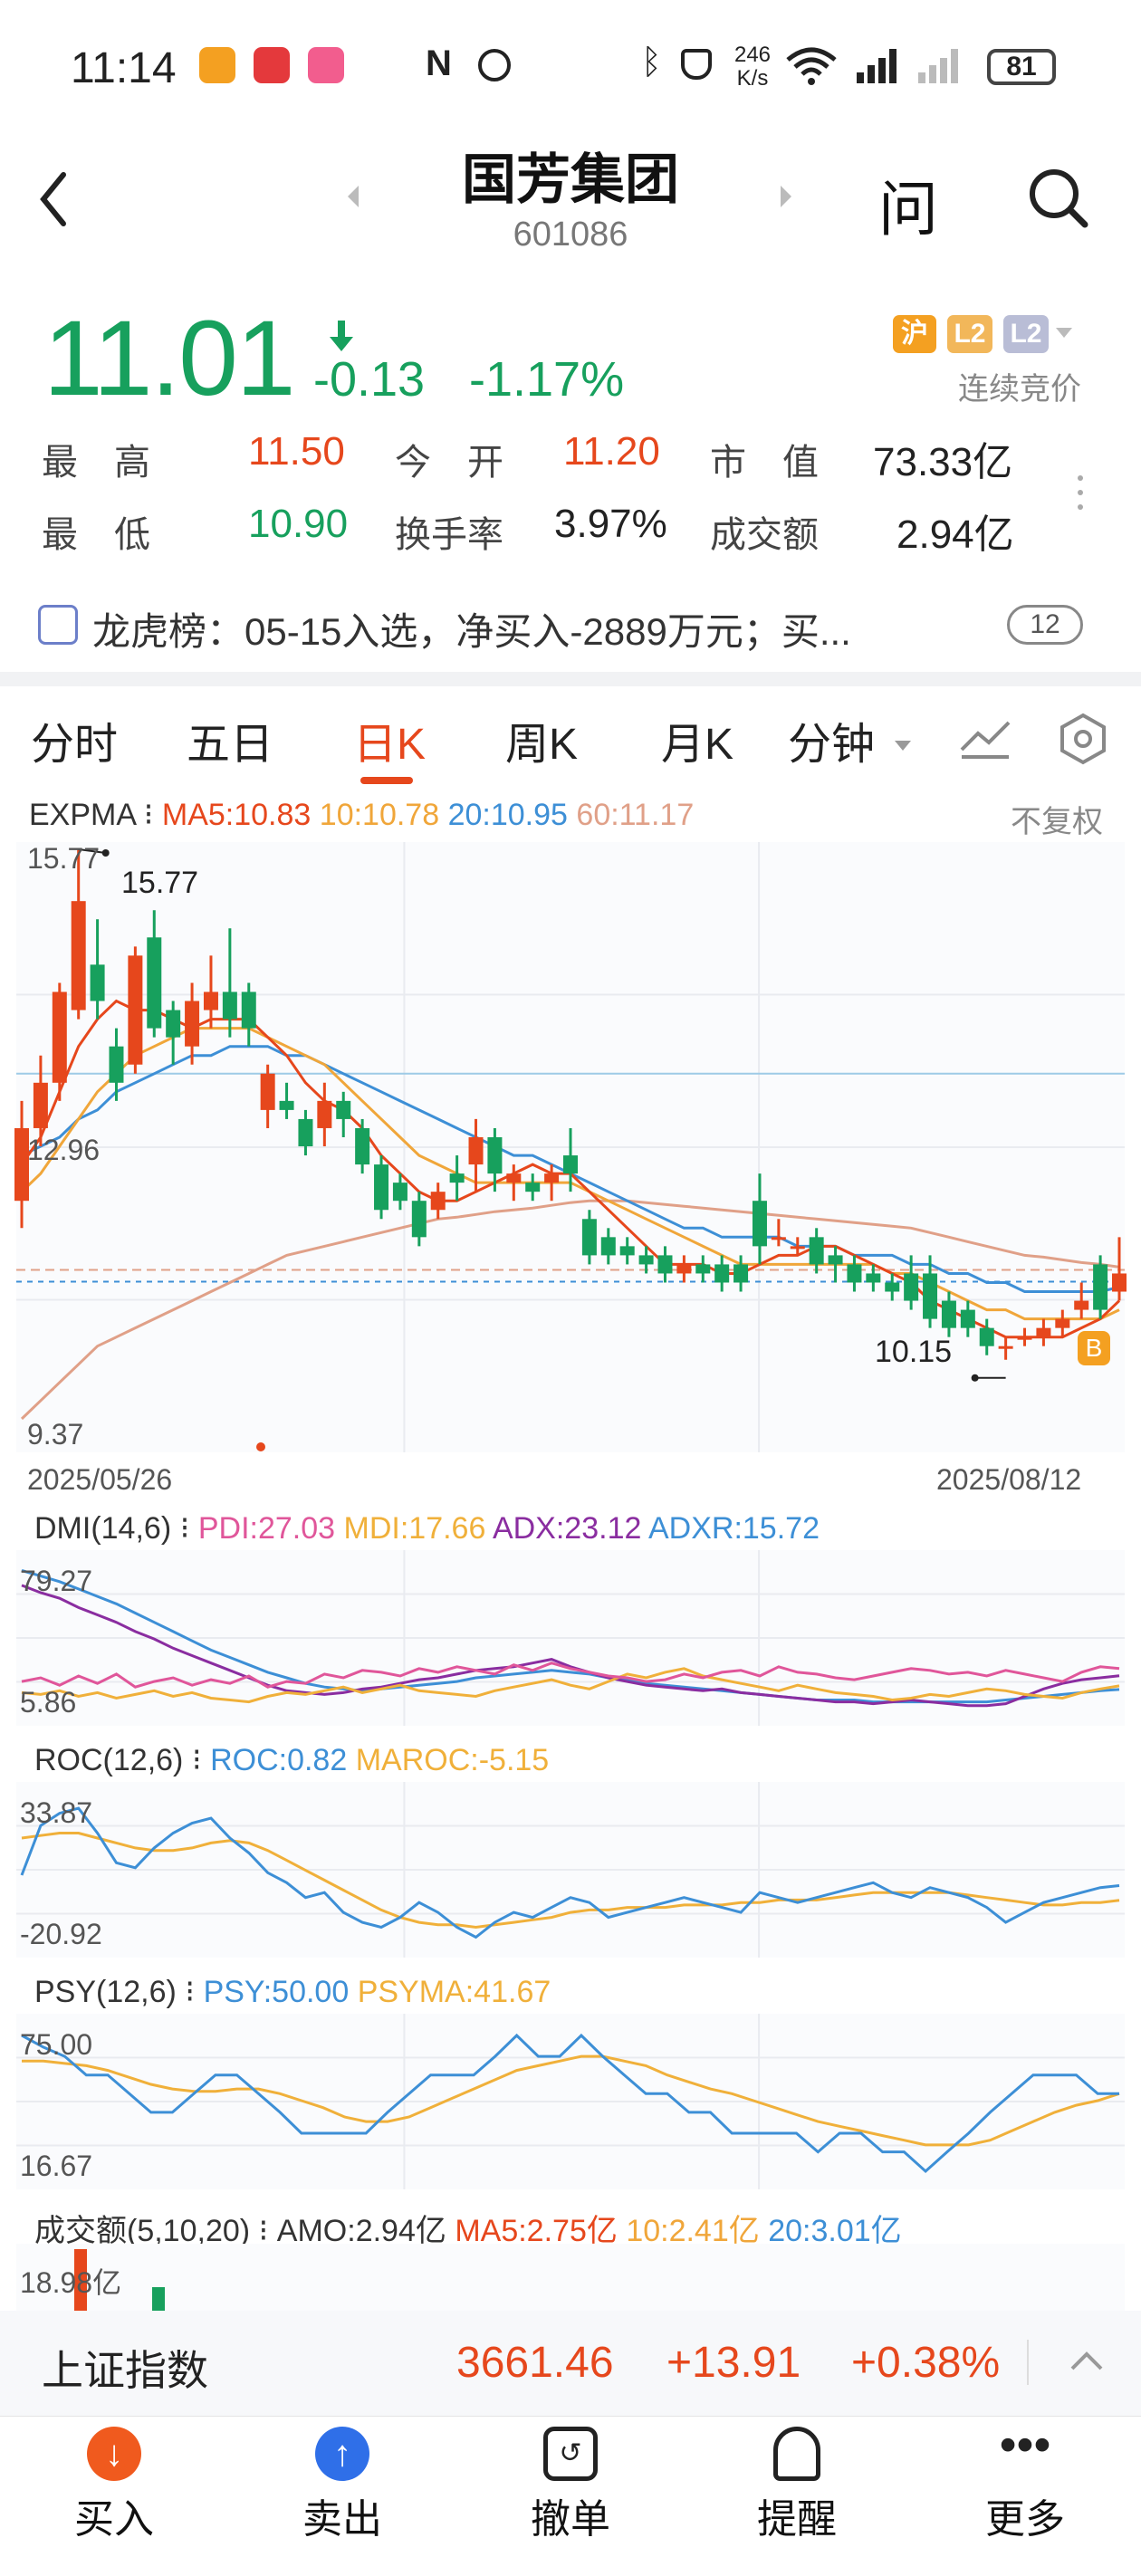 This screenshot has width=1141, height=2576. I want to click on current-price: 11.01, so click(170, 358).